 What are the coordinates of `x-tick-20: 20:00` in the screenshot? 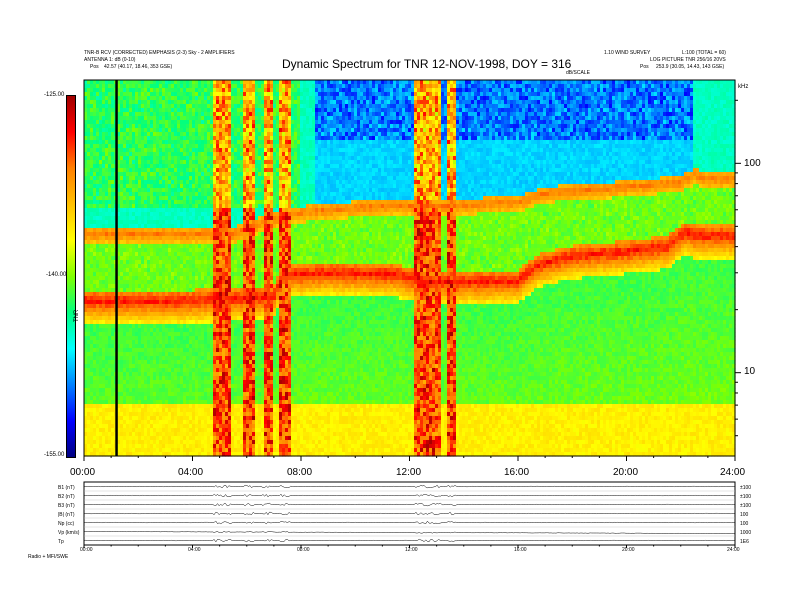 It's located at (625, 472).